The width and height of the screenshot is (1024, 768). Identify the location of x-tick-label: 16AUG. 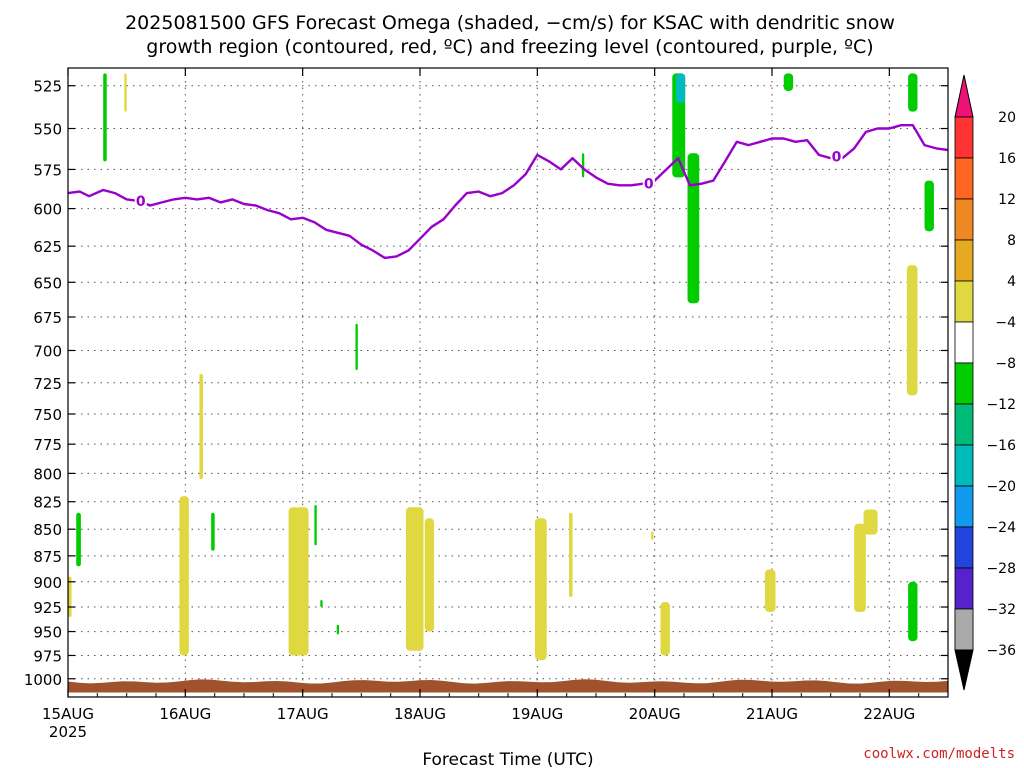
(185, 714).